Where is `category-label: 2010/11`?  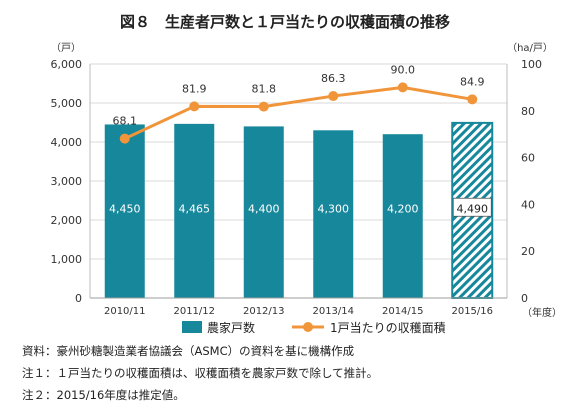 category-label: 2010/11 is located at coordinates (125, 311).